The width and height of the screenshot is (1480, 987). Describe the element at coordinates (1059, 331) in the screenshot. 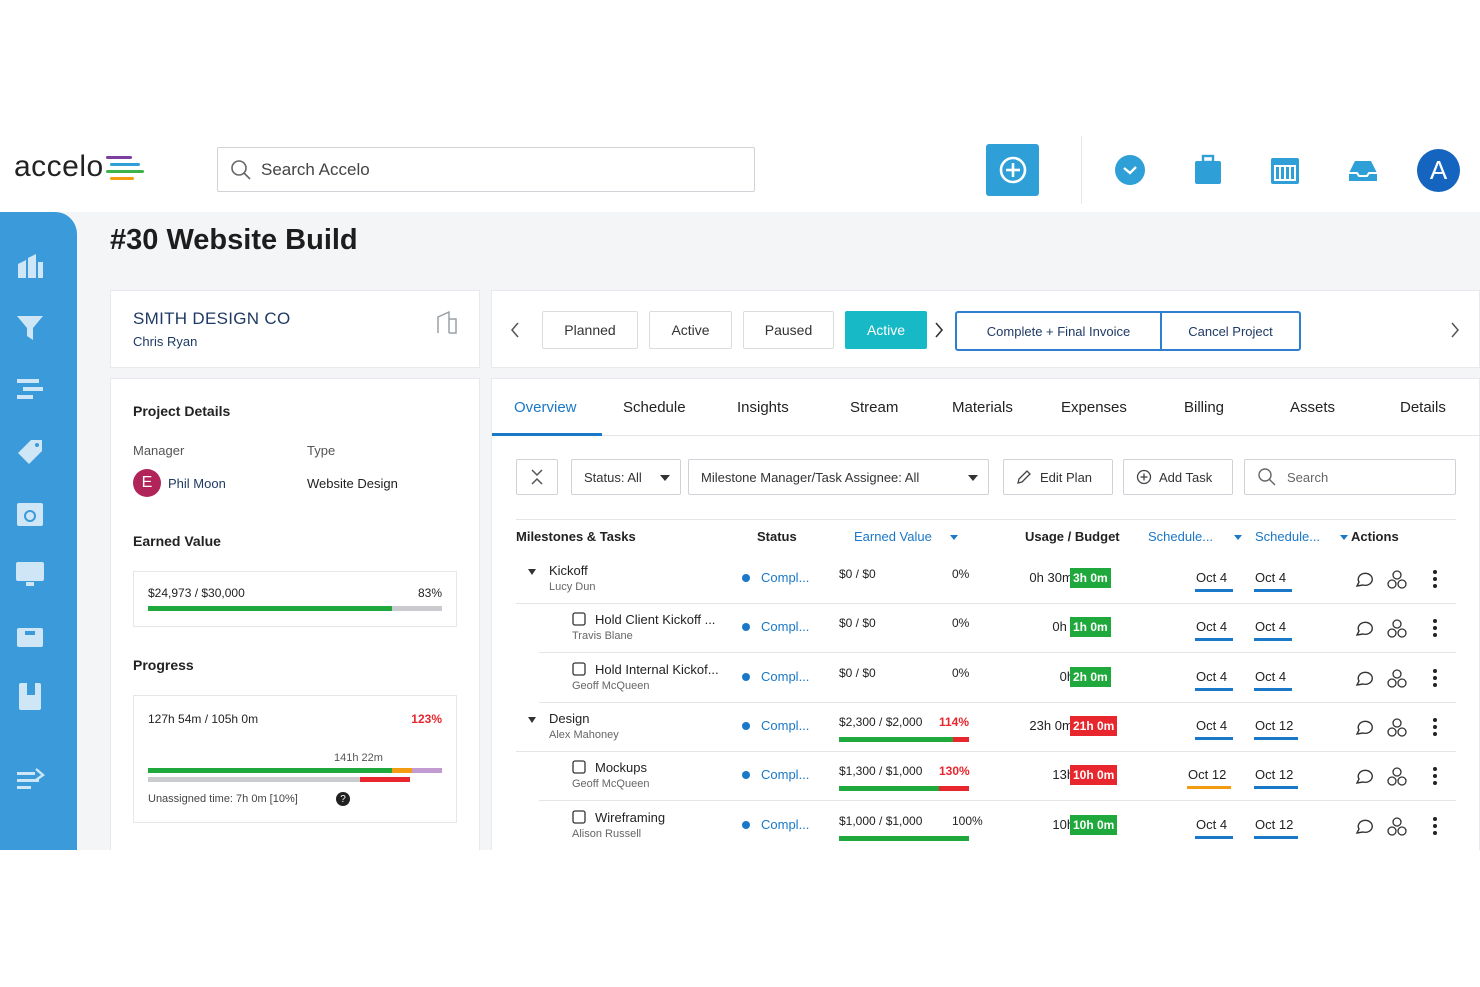

I see `complete-final-invoice-button: Complete + Final Invoice` at that location.